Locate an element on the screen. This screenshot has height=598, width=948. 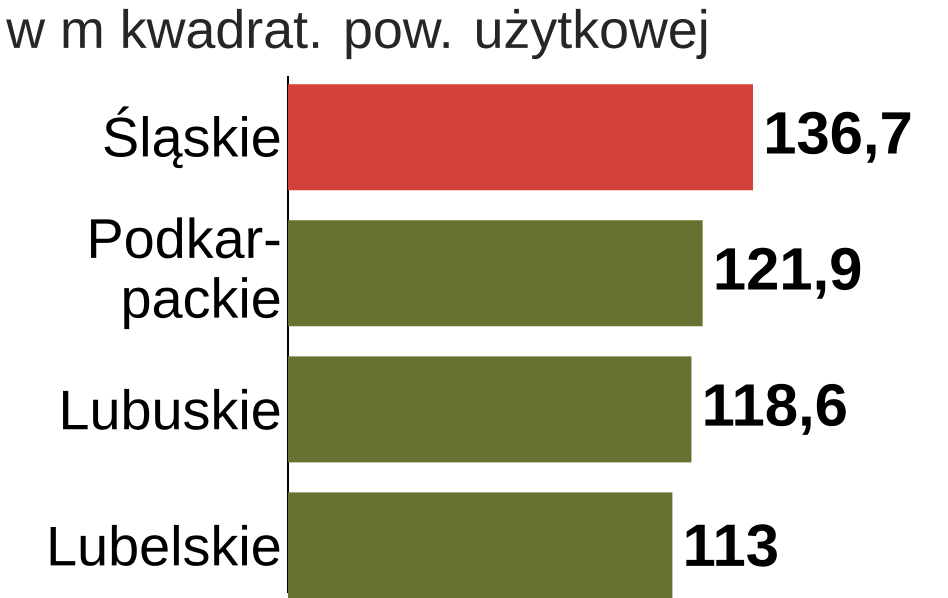
data-label: 118,6 is located at coordinates (775, 409).